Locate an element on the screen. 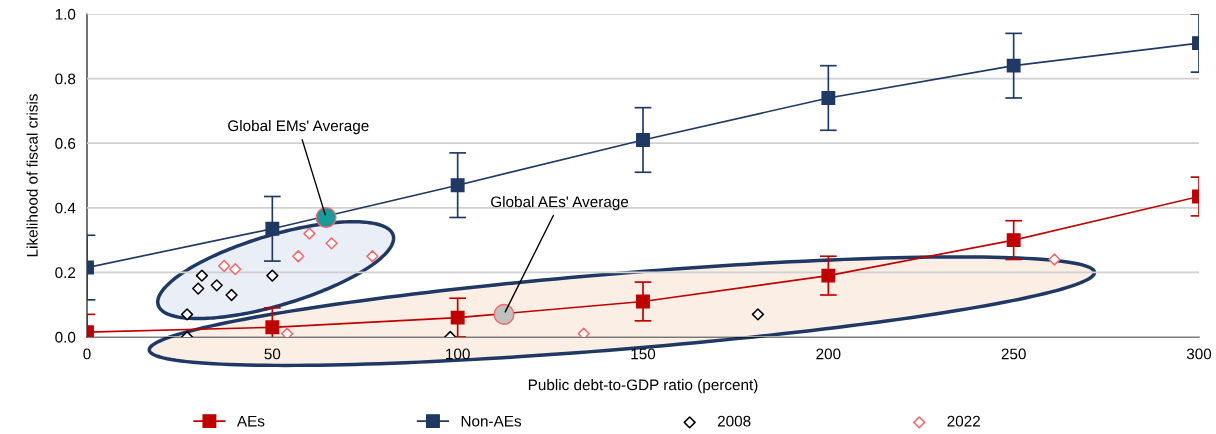  x-tick-label: 300 is located at coordinates (1199, 354).